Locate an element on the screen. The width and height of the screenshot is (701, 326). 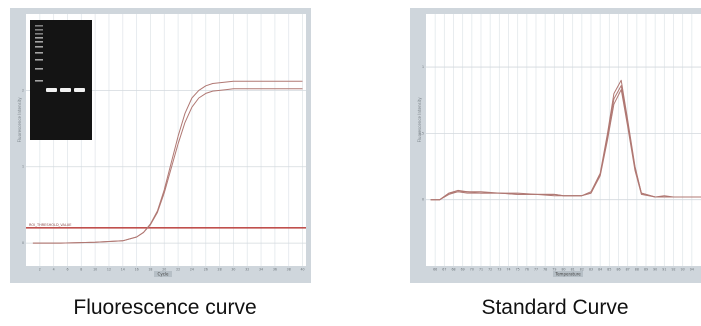
y-axis-ticks: 0 1 2 is located at coordinates (23, 166).